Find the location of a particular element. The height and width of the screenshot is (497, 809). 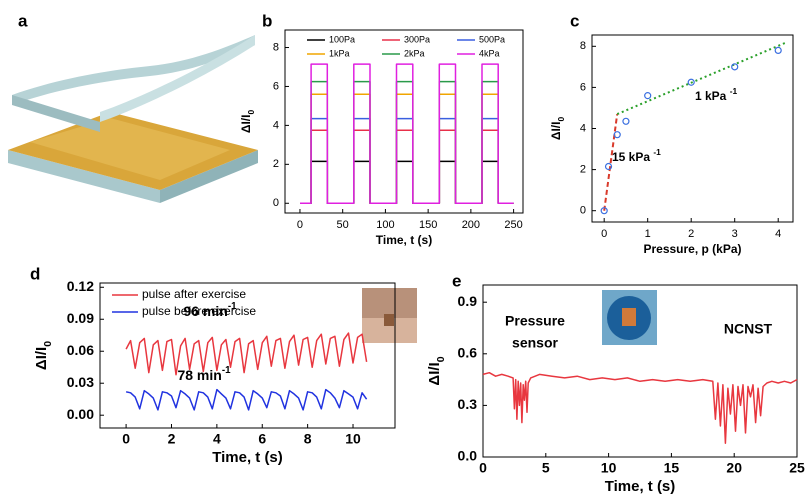

x-tick-label: 20 is located at coordinates (734, 468).